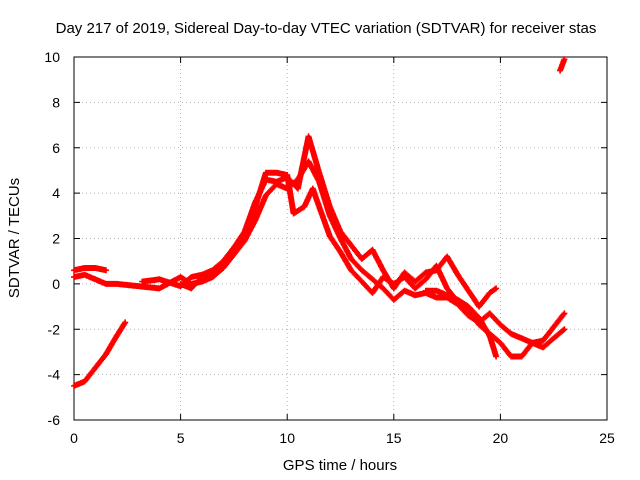 This screenshot has height=480, width=640. Describe the element at coordinates (394, 438) in the screenshot. I see `x-tick-label: 15` at that location.